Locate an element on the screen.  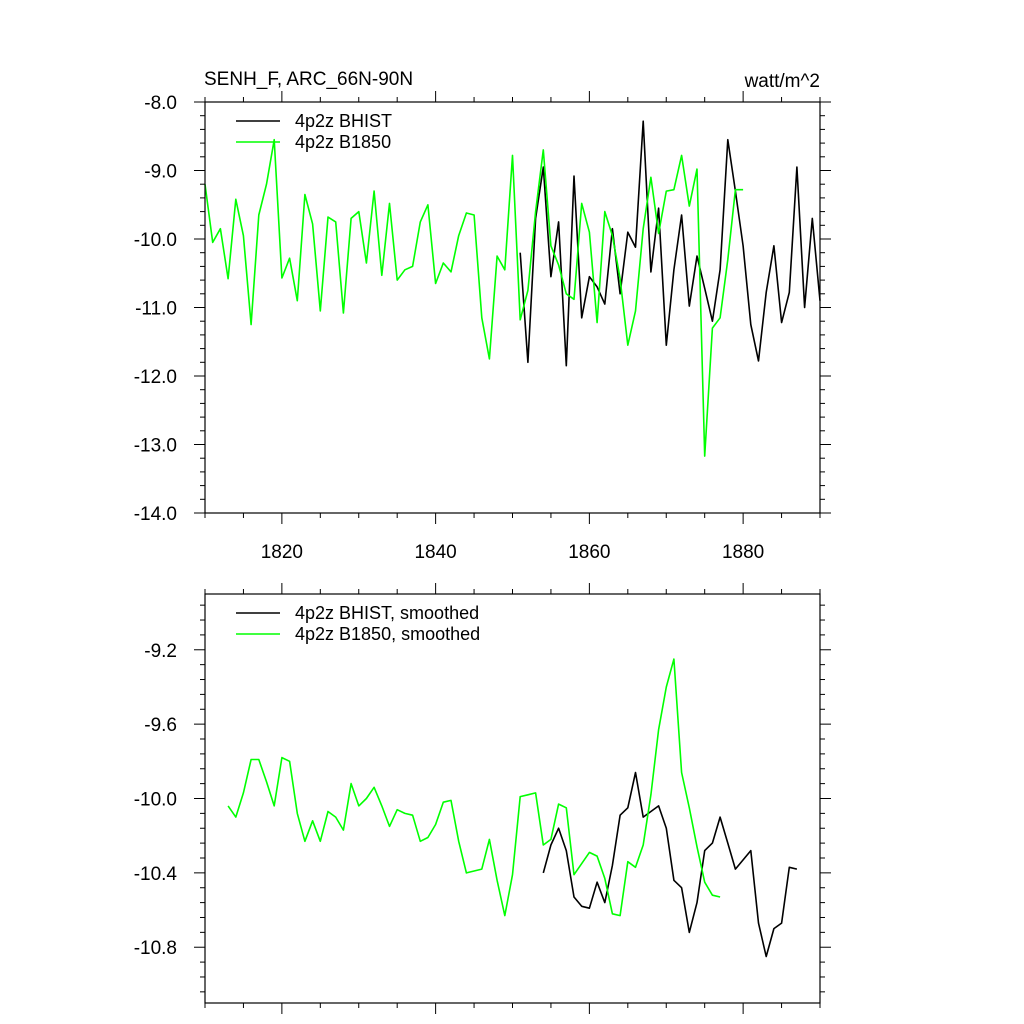
y-tick-label: -14.0 is located at coordinates (155, 514).